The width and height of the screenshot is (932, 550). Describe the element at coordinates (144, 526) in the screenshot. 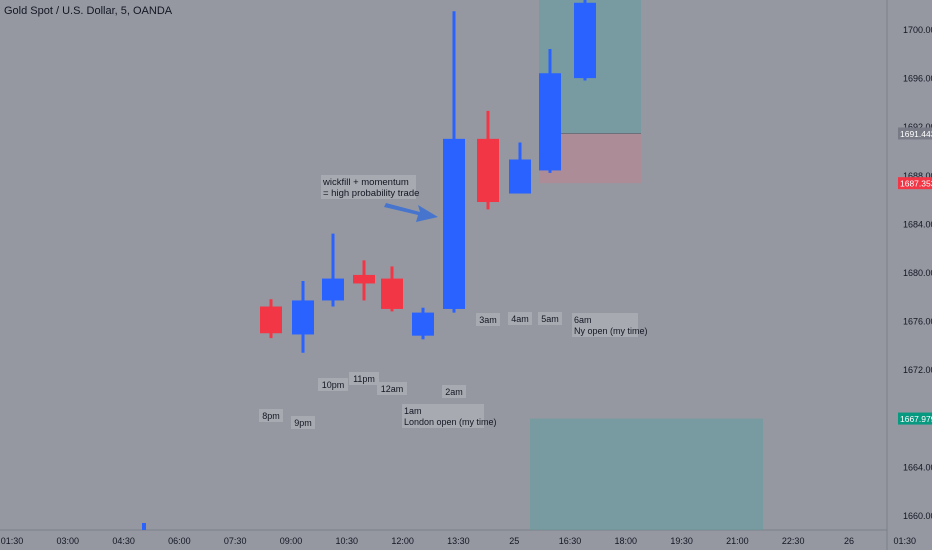

I see `time-marker` at that location.